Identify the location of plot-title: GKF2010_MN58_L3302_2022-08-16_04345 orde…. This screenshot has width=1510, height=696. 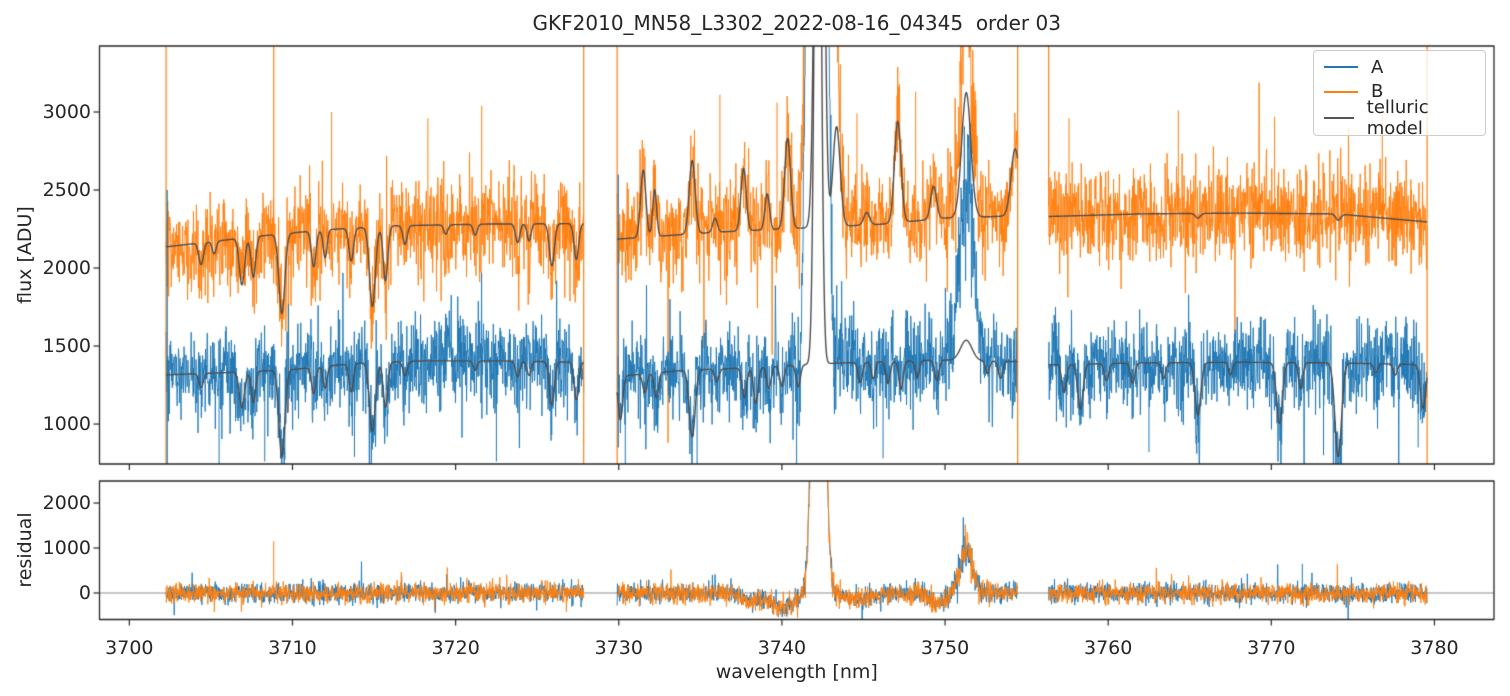
(796, 23).